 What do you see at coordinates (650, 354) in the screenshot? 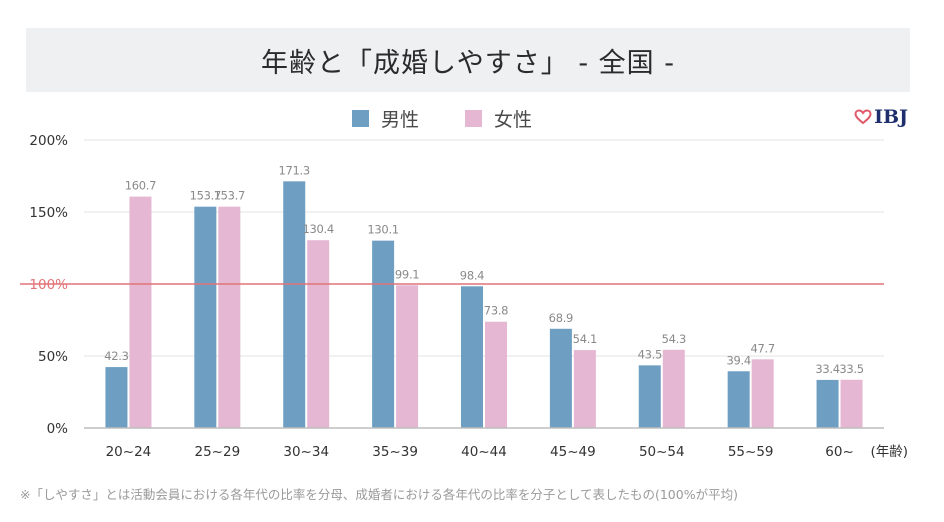
I see `data-label: 43.5` at bounding box center [650, 354].